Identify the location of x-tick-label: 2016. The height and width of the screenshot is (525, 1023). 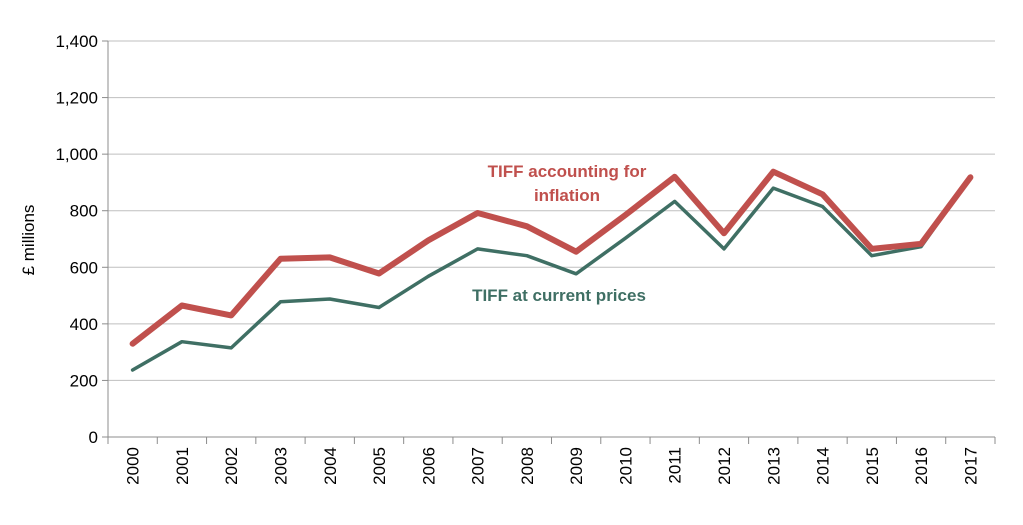
(921, 466).